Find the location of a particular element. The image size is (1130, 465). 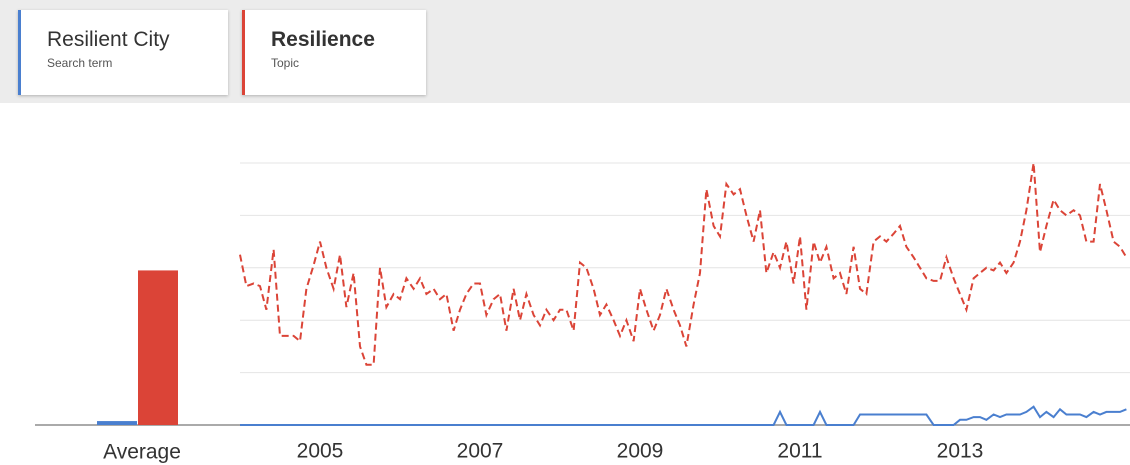

term-kind: Topic is located at coordinates (285, 63).